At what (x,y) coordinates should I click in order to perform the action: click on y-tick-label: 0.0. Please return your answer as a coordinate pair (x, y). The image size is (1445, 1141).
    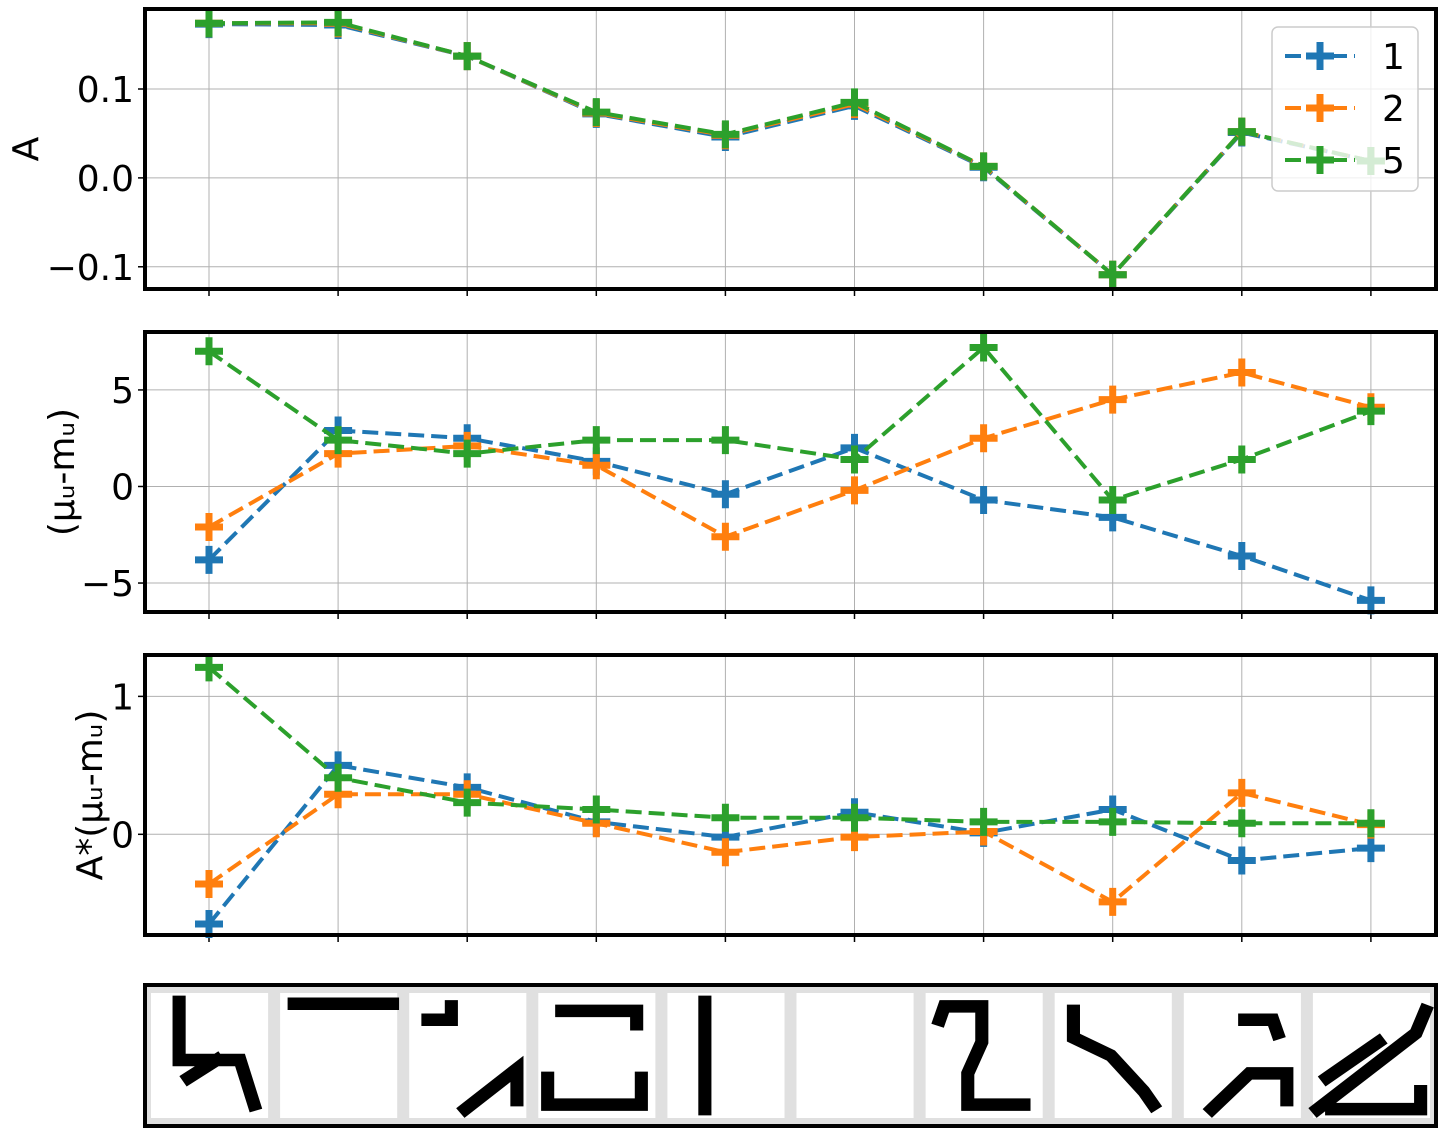
    Looking at the image, I should click on (105, 179).